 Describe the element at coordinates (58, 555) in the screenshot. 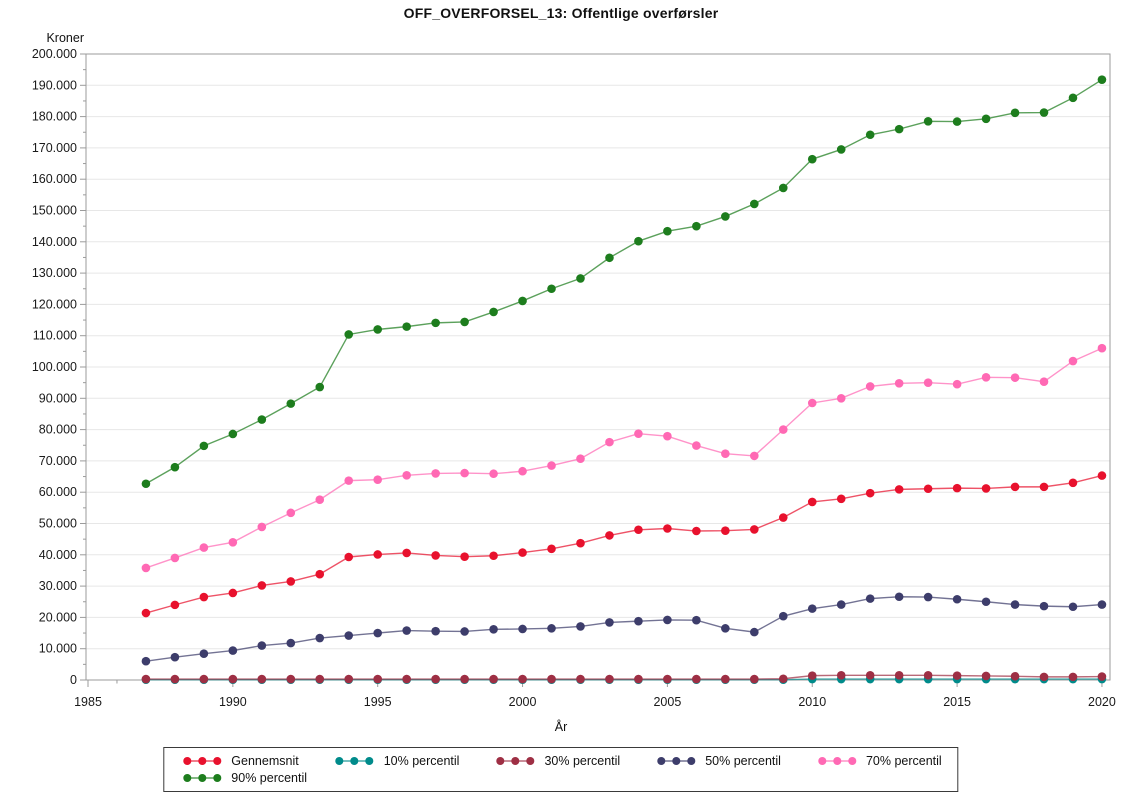

I see `y-tick-label: 40.000` at that location.